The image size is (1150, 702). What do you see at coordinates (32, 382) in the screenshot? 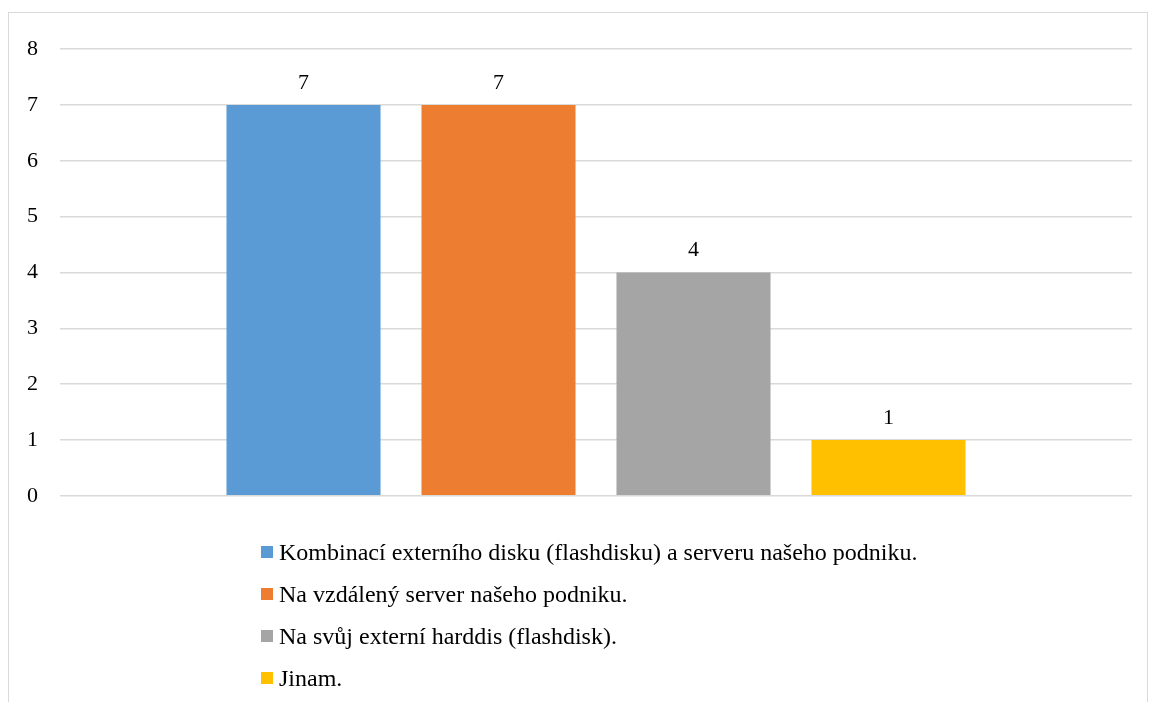
I see `y-tick-label: 2` at bounding box center [32, 382].